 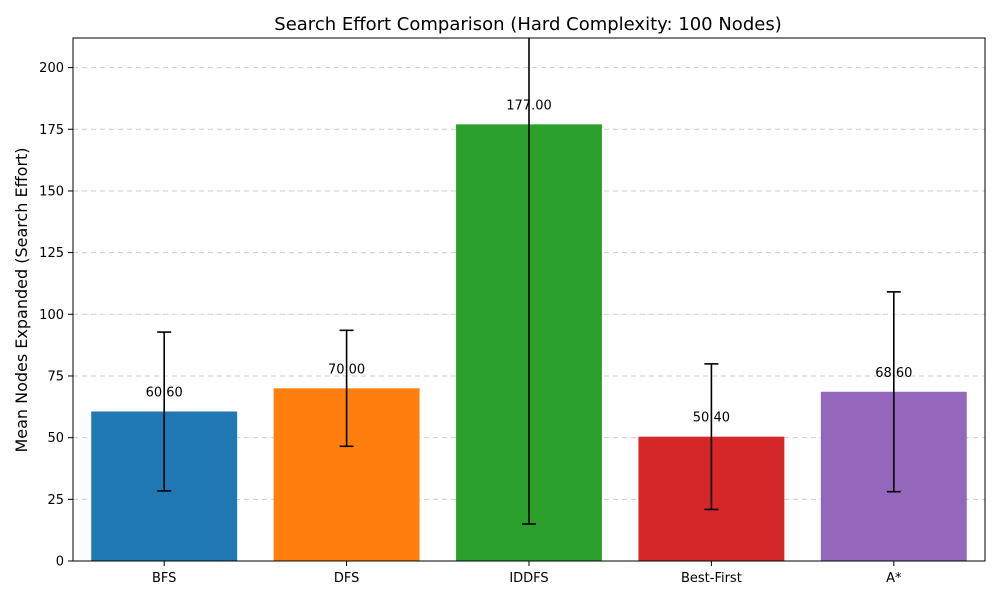 What do you see at coordinates (164, 393) in the screenshot?
I see `value-label: 60.60` at bounding box center [164, 393].